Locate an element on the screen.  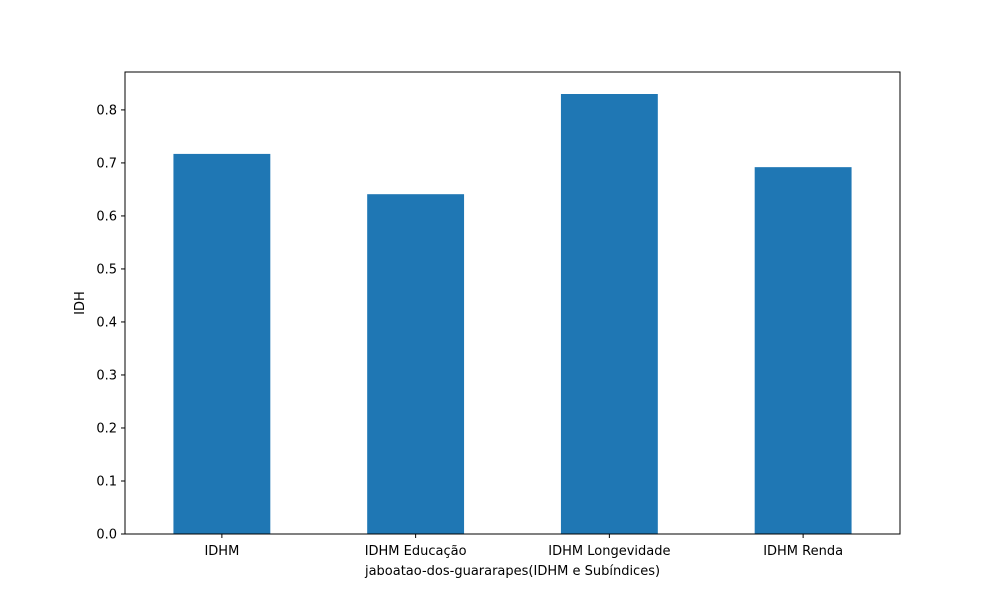
y-tick-label: 0.2 is located at coordinates (106, 428).